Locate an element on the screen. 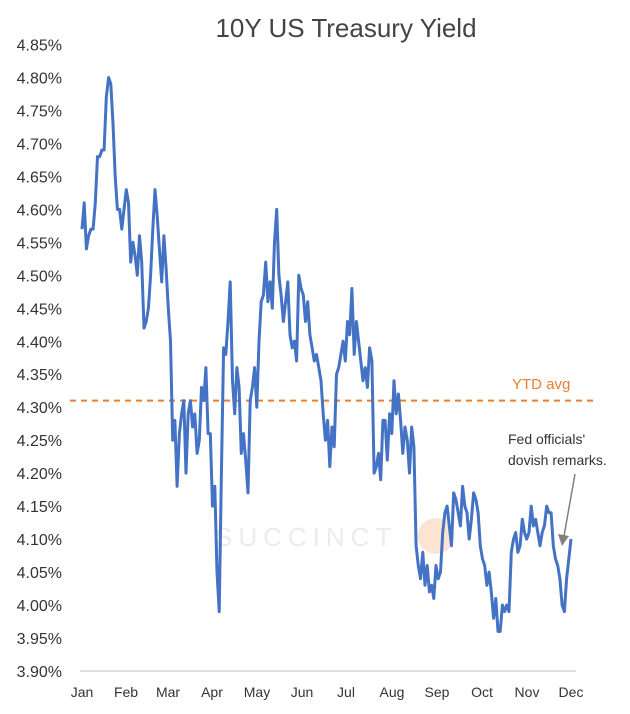  x-tick-label: Feb is located at coordinates (126, 692).